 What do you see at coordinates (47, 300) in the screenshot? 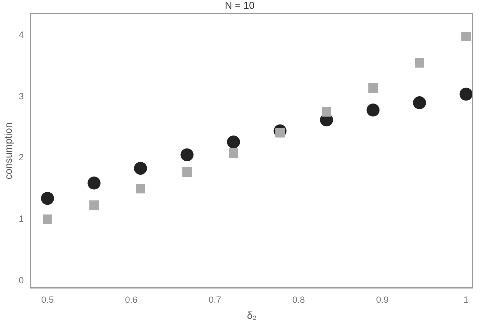
I see `x-tick-label: 0.5` at bounding box center [47, 300].